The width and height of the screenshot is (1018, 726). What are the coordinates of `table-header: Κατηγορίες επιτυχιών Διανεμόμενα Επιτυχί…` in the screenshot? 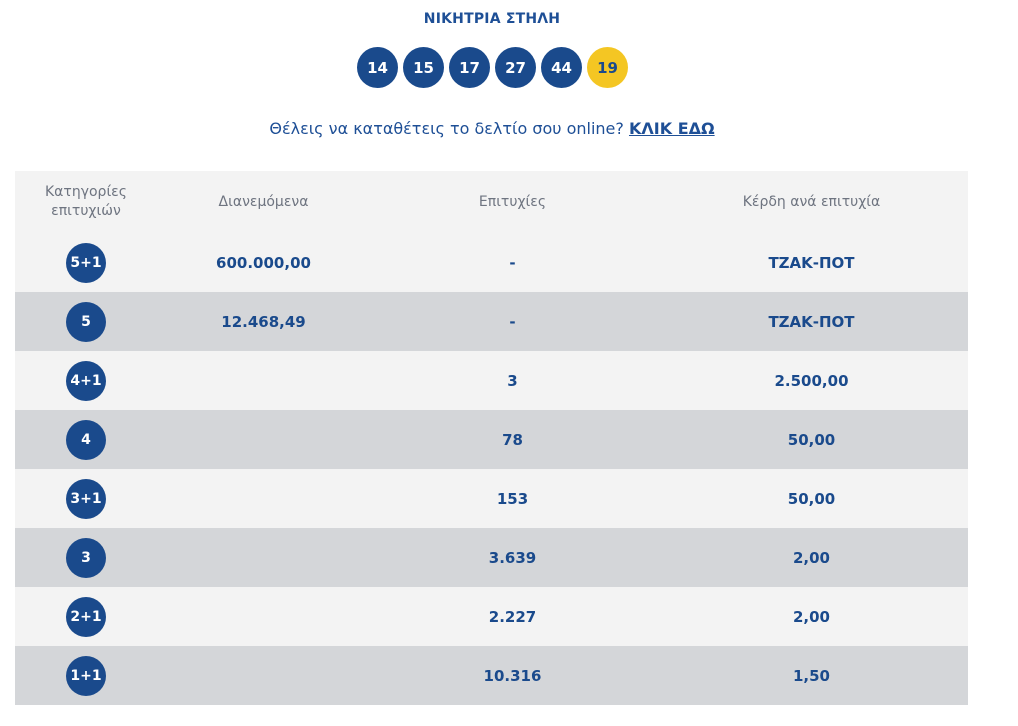 It's located at (491, 202).